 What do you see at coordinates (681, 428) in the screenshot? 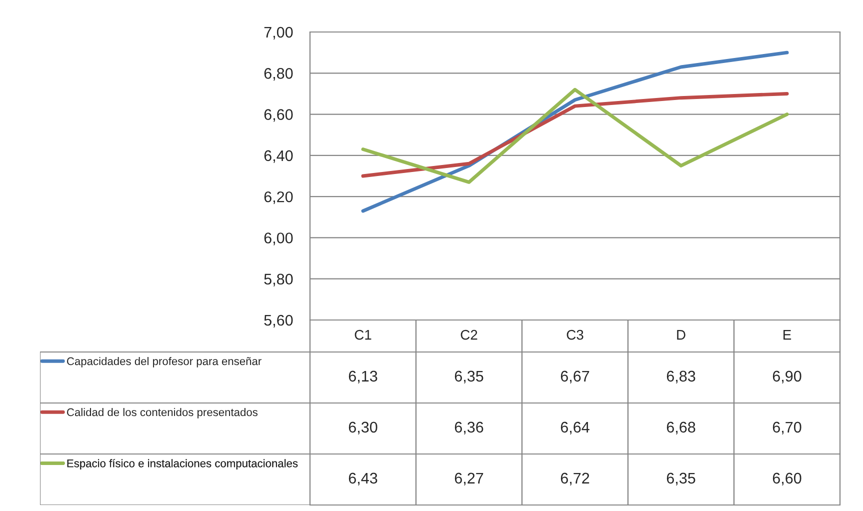
I see `data-label: 6,68` at bounding box center [681, 428].